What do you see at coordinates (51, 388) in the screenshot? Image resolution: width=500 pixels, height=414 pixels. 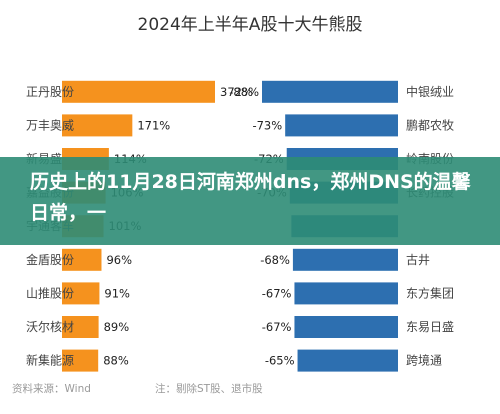 I see `source-note: 资料来源：Wind` at bounding box center [51, 388].